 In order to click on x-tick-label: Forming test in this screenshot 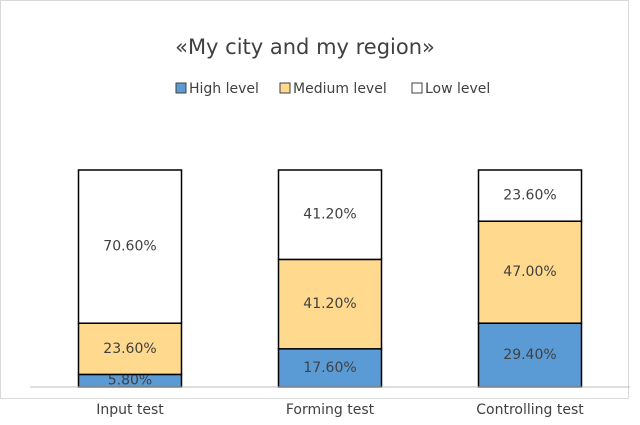, I will do `click(330, 410)`.